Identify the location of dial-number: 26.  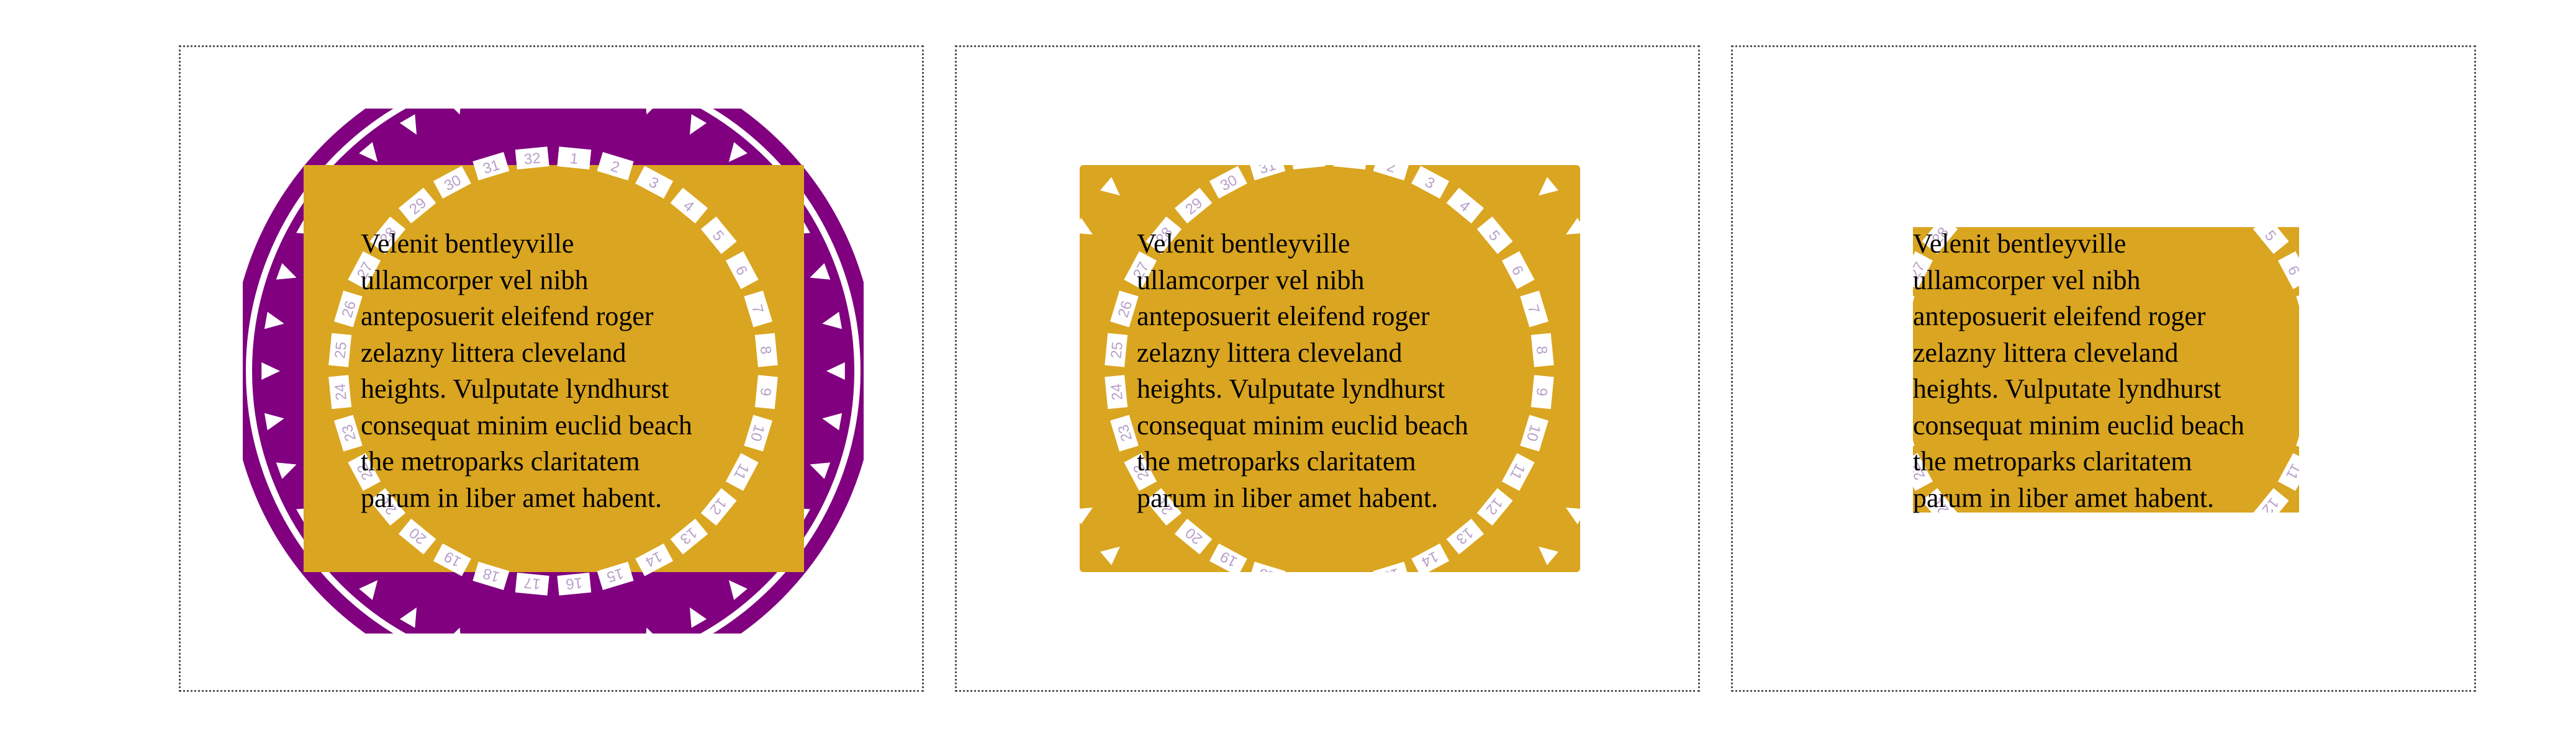
(348, 309).